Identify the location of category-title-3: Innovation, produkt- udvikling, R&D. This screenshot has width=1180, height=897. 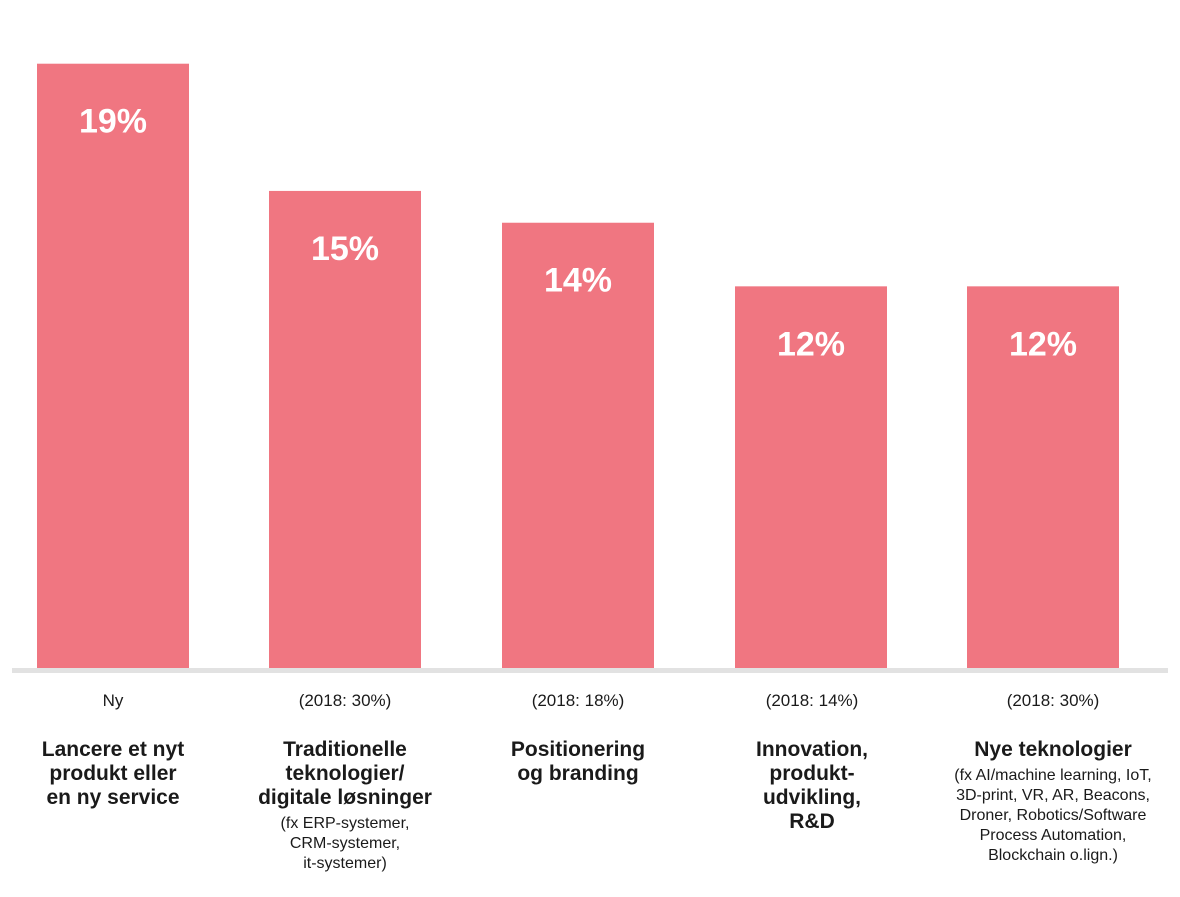
(812, 785).